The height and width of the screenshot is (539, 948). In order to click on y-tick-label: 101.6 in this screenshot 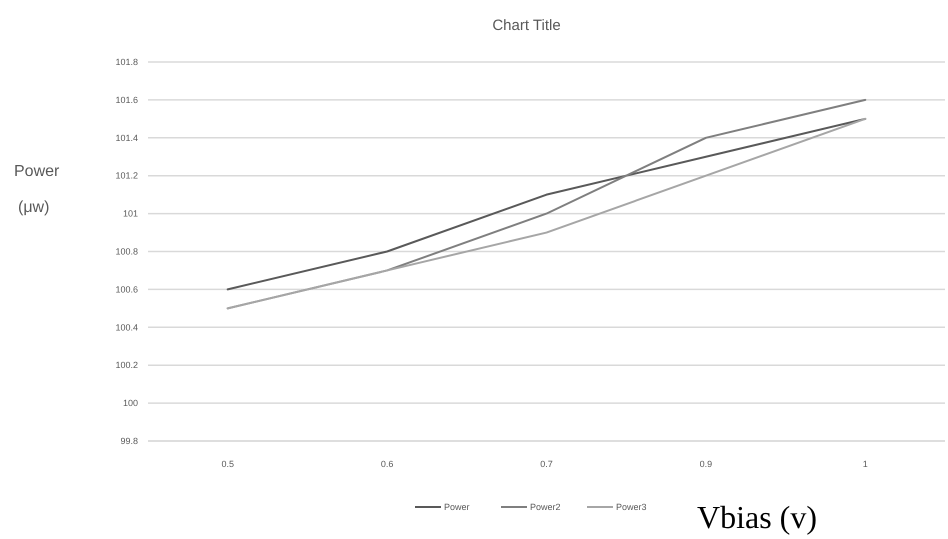, I will do `click(126, 99)`.